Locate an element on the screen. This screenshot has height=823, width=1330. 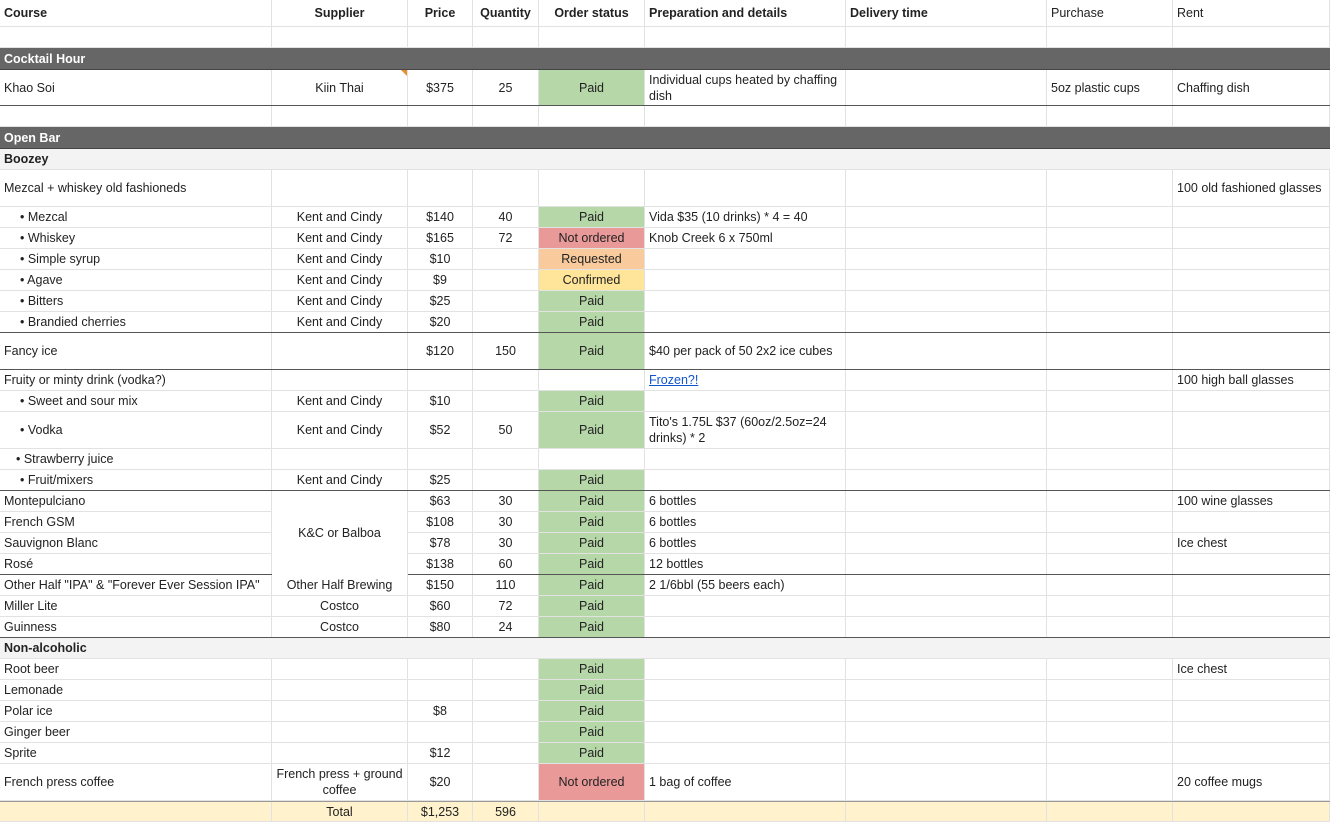
supplier-cell: Other Half Brewing is located at coordinates (340, 585).